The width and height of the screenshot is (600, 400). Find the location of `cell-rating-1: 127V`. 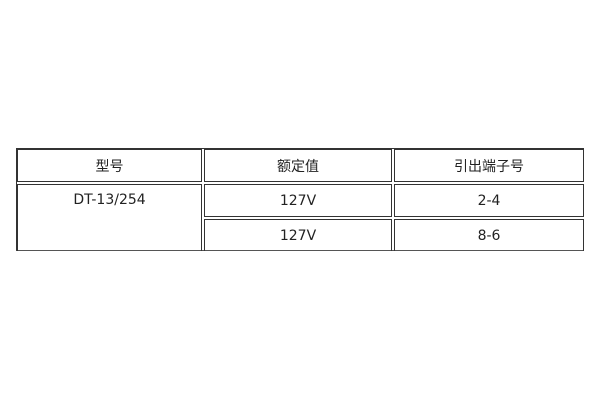

cell-rating-1: 127V is located at coordinates (298, 200).